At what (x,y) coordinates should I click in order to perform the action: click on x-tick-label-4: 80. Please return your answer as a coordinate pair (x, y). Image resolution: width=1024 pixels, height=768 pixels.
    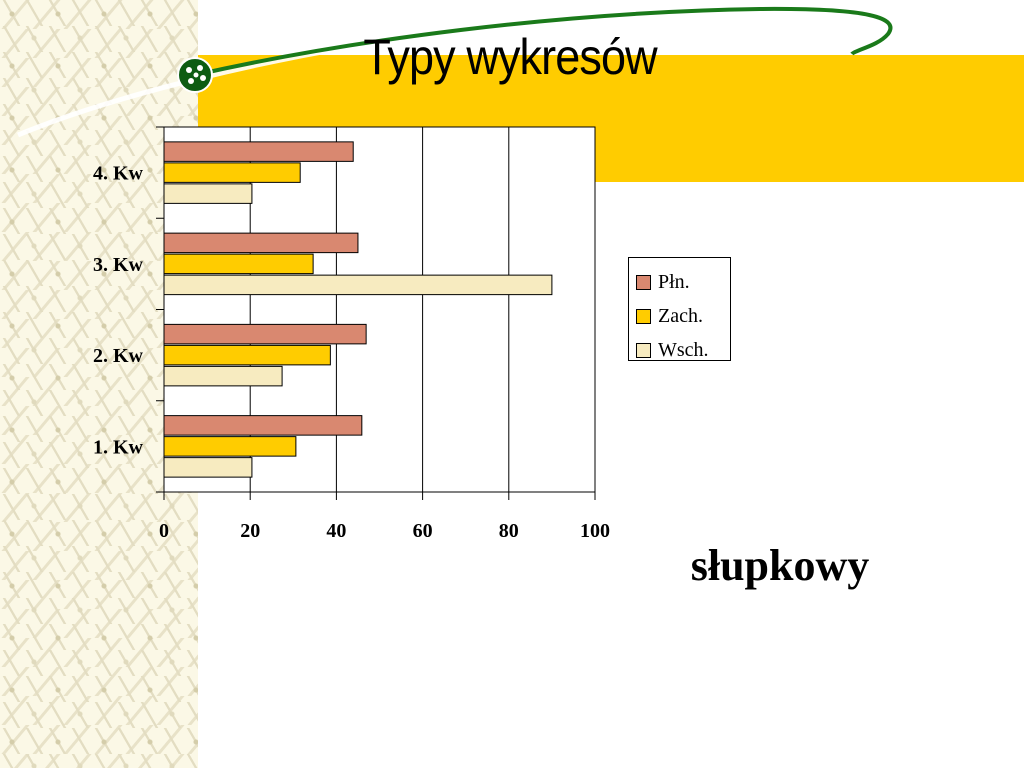
    Looking at the image, I should click on (509, 531).